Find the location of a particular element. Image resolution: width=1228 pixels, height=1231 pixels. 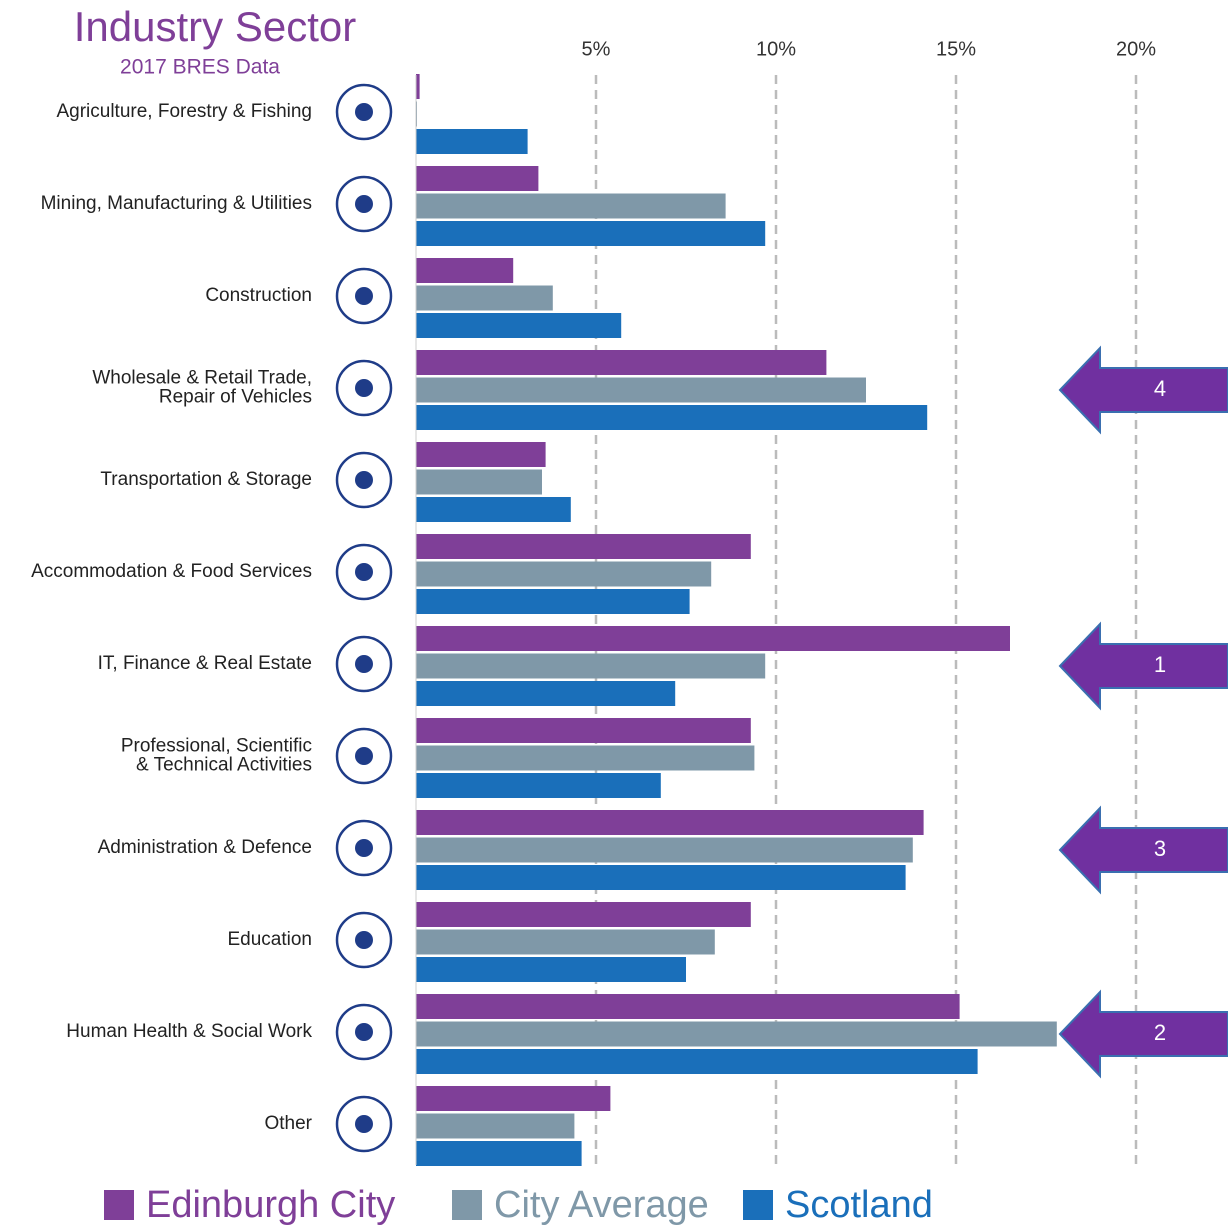

category-label: Construction is located at coordinates (258, 295).